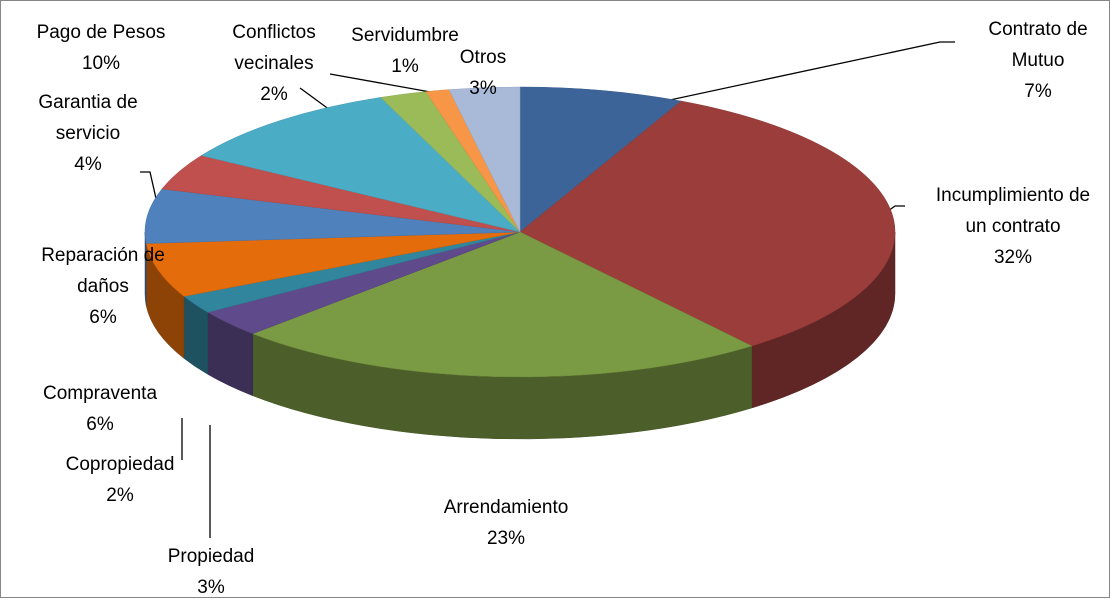 The height and width of the screenshot is (603, 1110). What do you see at coordinates (103, 271) in the screenshot?
I see `category-label: Reparación de daños` at bounding box center [103, 271].